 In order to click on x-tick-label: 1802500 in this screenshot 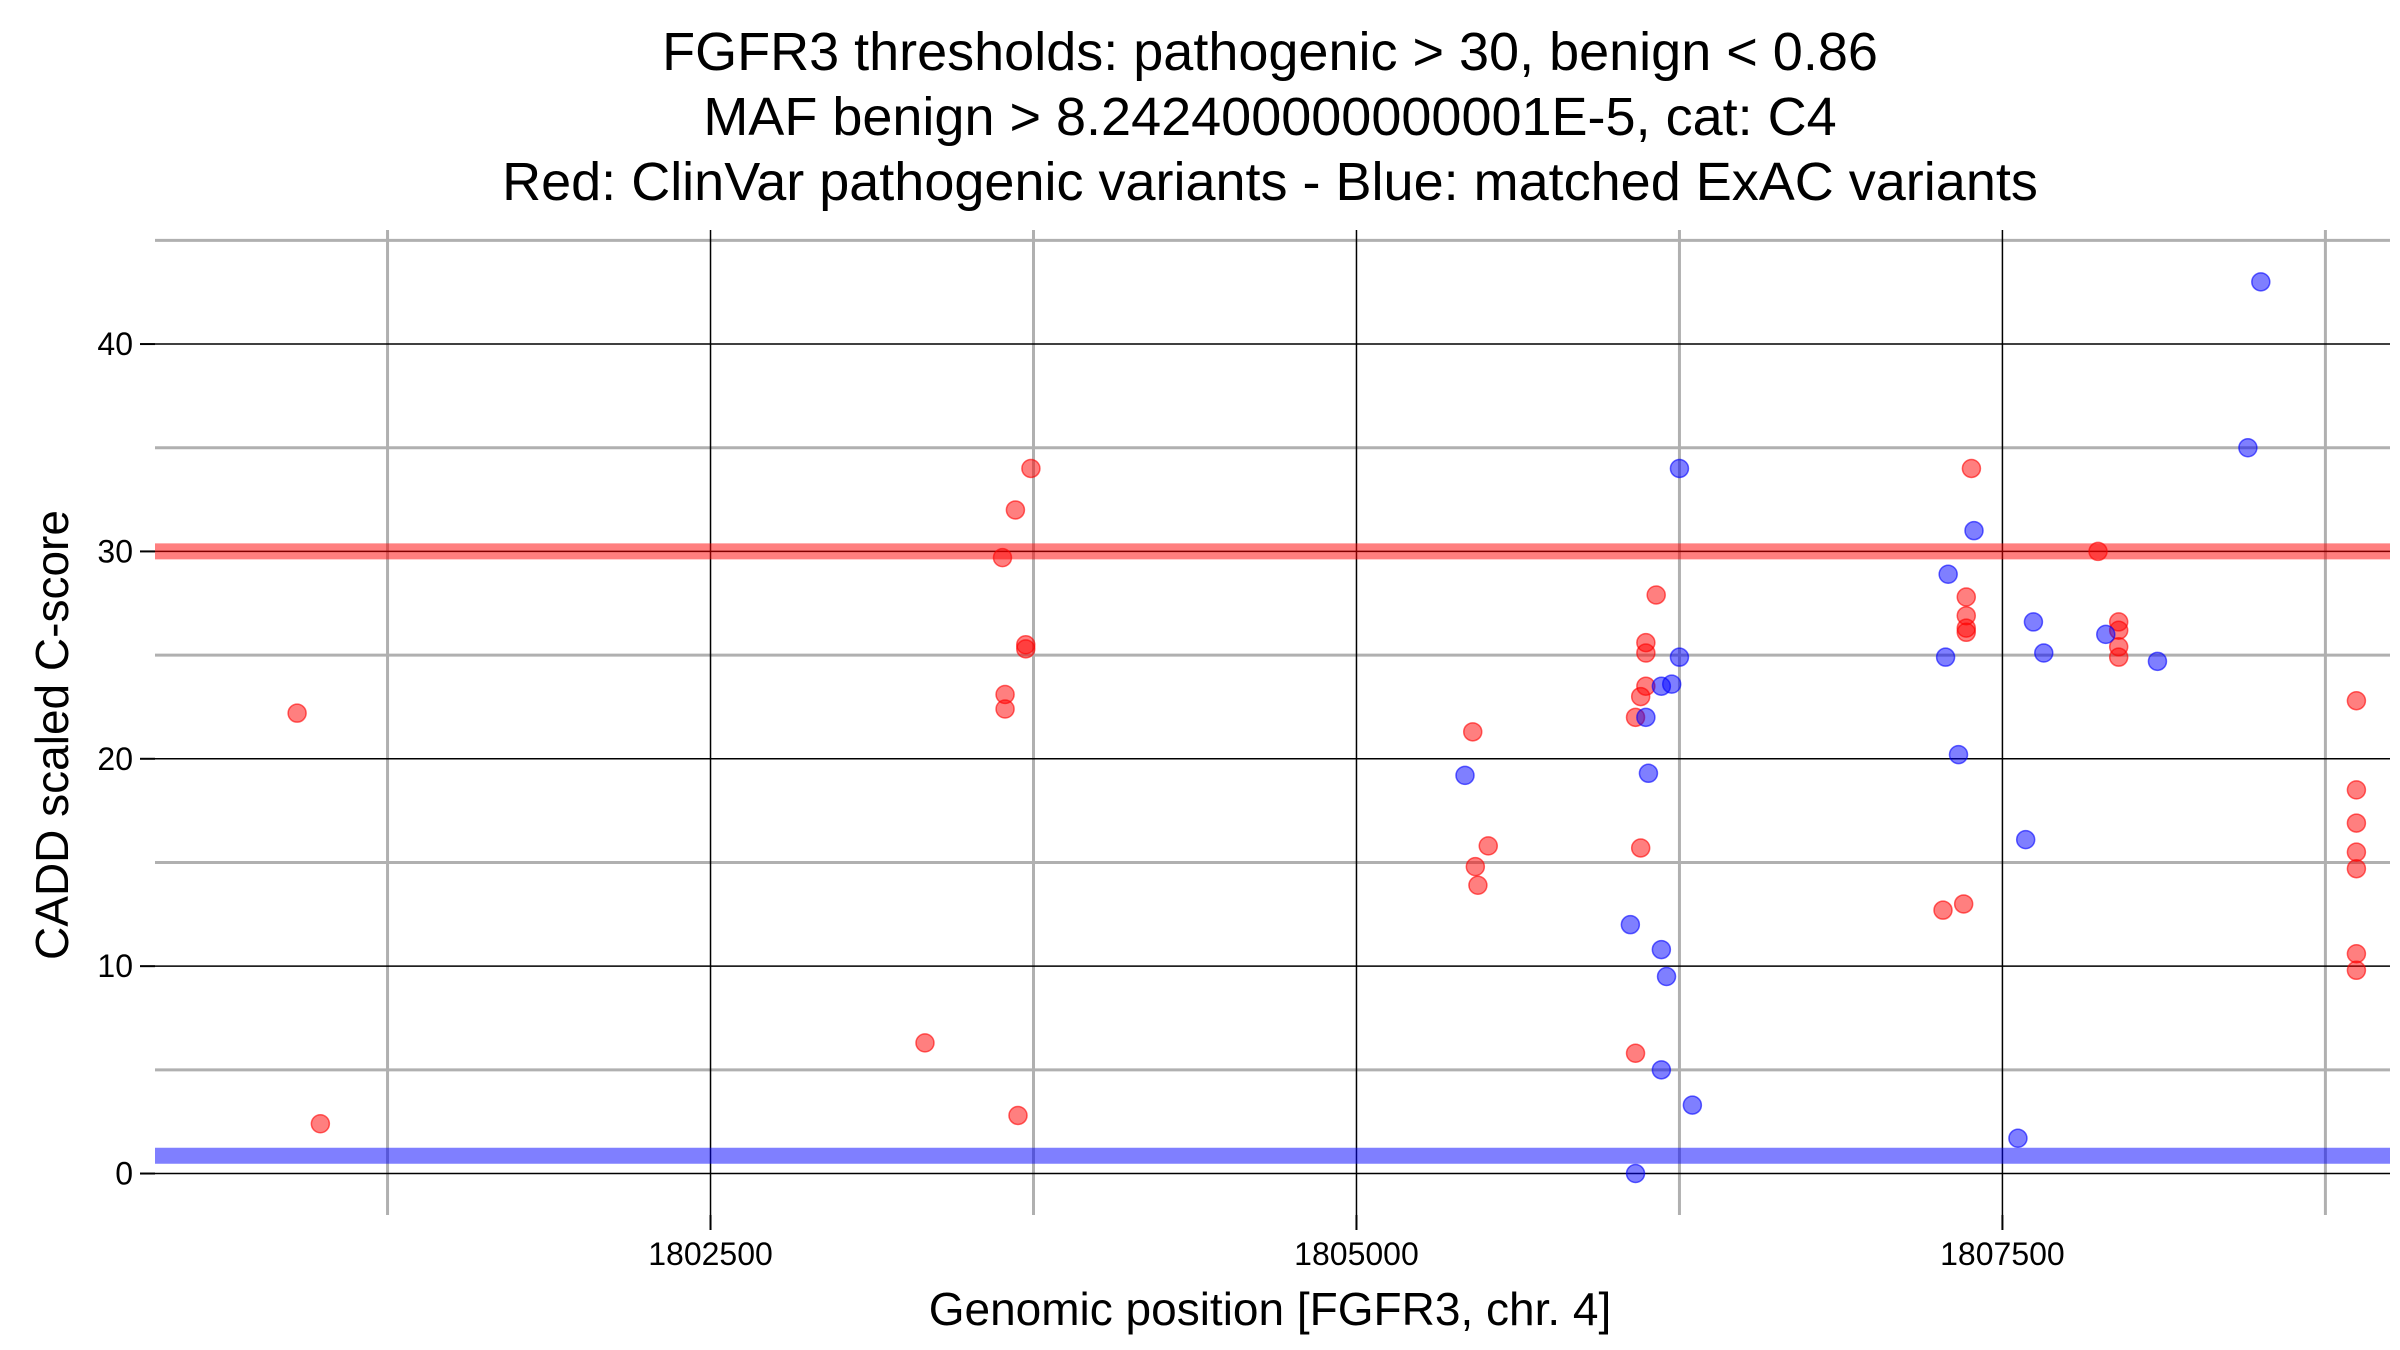, I will do `click(710, 1254)`.